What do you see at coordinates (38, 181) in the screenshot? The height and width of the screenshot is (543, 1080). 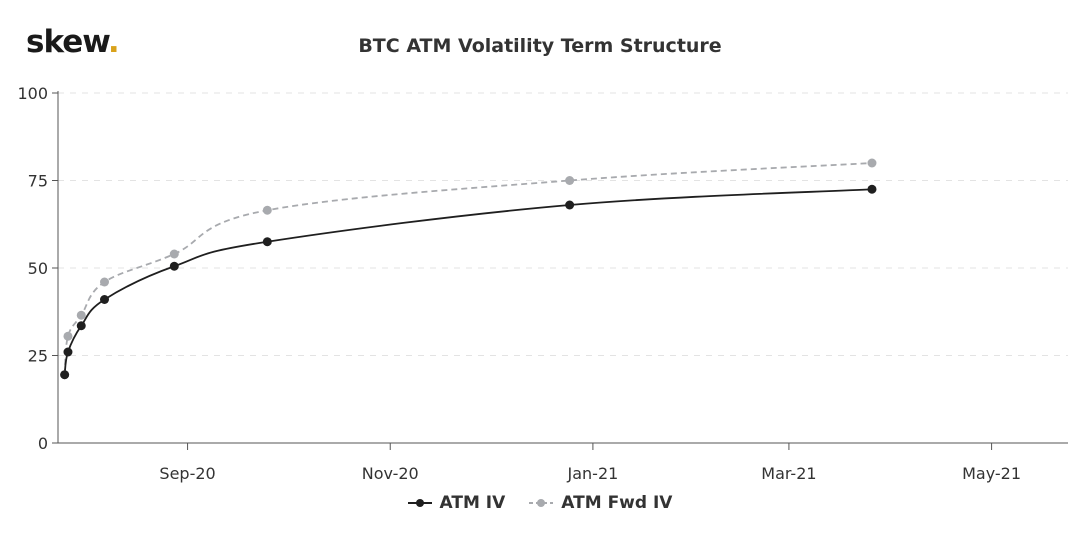 I see `y-tick-label-75: 75` at bounding box center [38, 181].